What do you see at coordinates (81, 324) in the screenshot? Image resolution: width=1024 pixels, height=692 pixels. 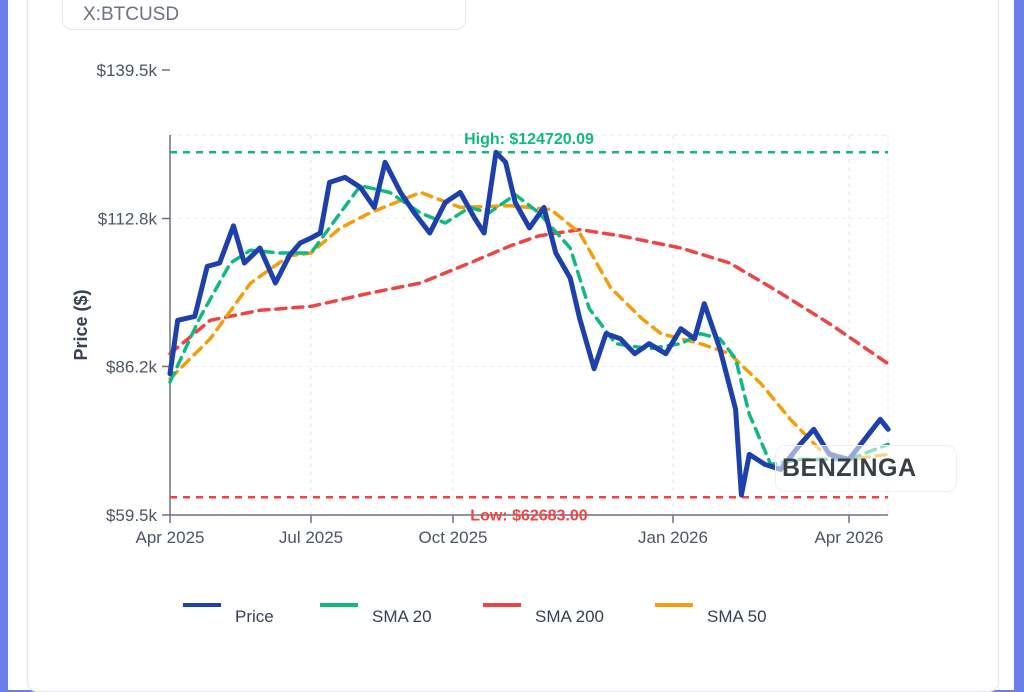 I see `y-axis-title: Price ($)` at bounding box center [81, 324].